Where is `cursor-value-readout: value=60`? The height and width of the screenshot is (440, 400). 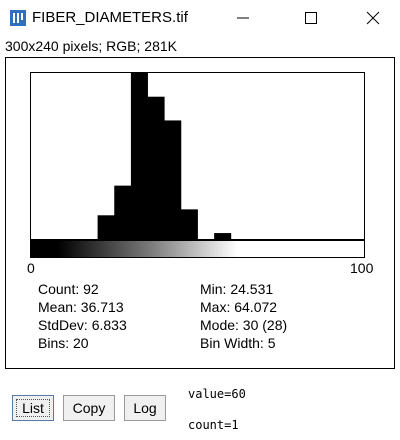
cursor-value-readout: value=60 is located at coordinates (217, 394).